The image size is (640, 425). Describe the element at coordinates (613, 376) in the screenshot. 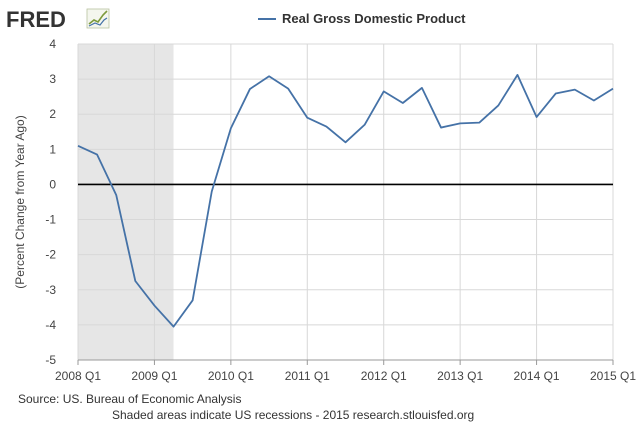

I see `x-tick-label: 2015 Q1` at that location.